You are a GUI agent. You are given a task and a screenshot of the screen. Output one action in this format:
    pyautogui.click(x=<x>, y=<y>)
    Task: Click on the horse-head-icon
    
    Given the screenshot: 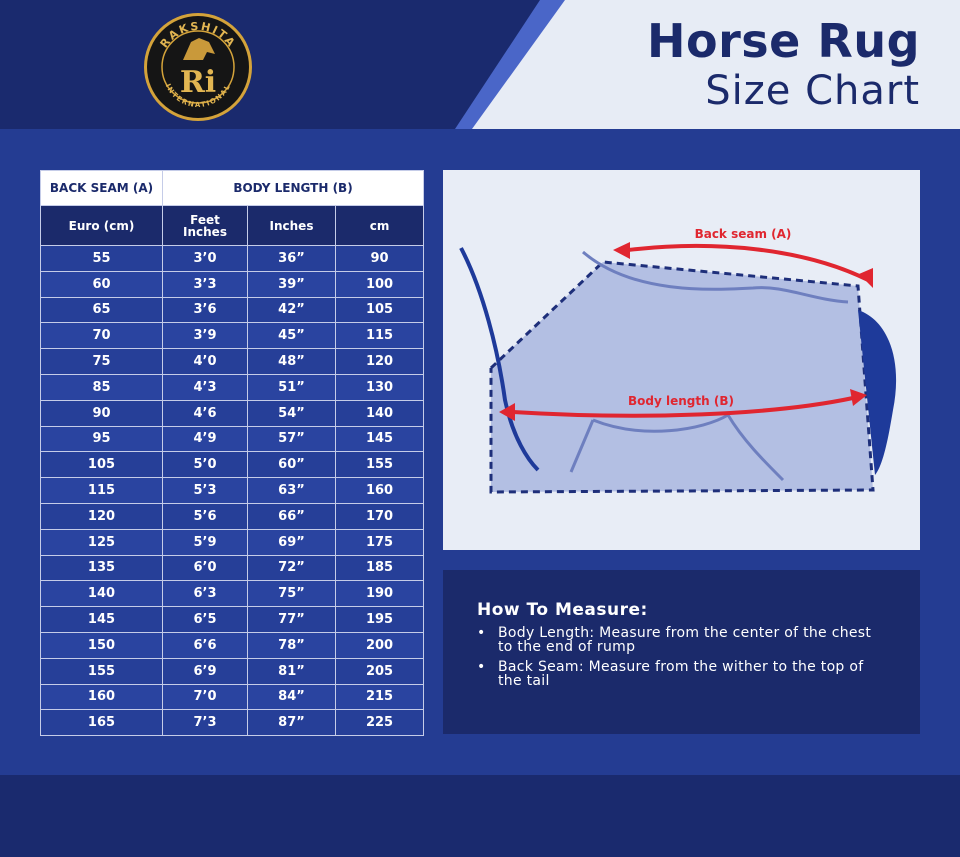 What is the action you would take?
    pyautogui.click(x=199, y=49)
    